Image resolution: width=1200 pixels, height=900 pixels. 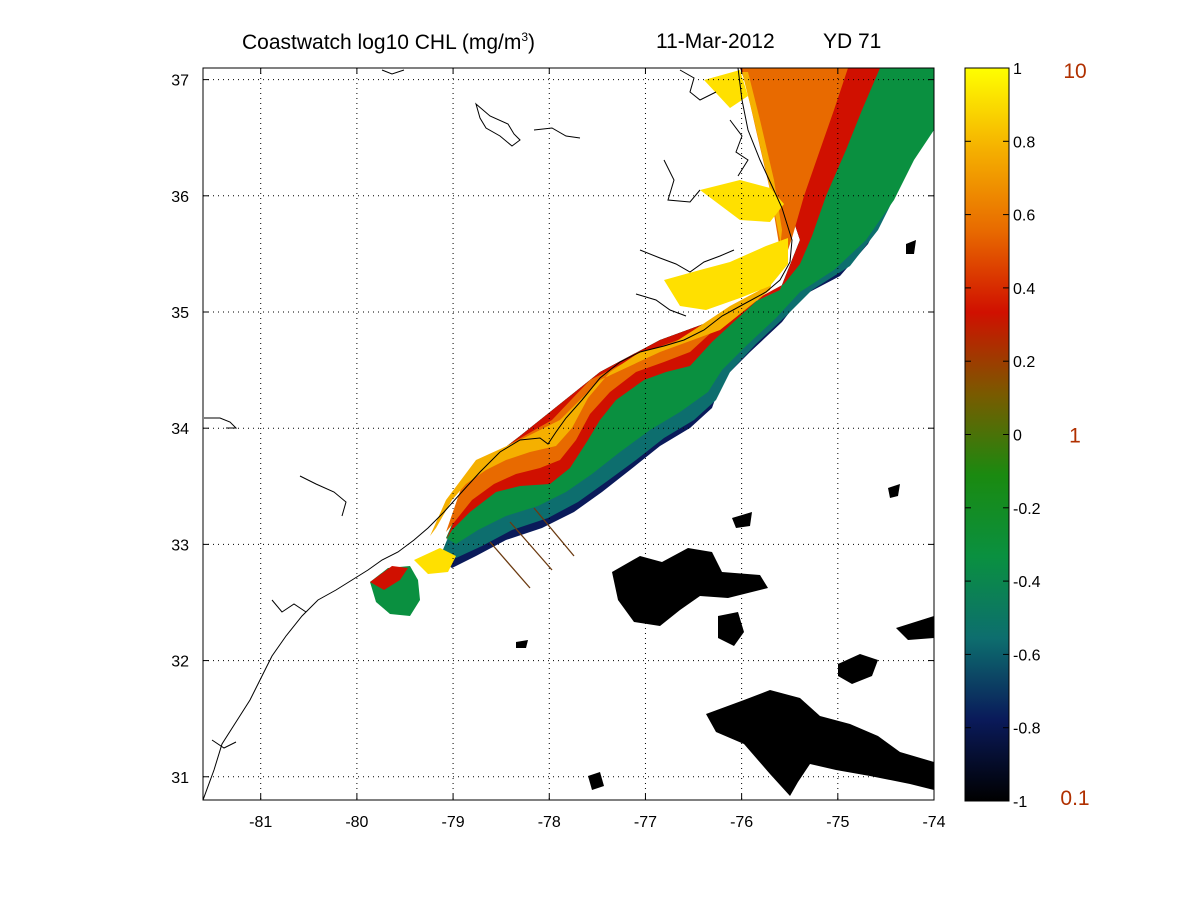 What do you see at coordinates (356, 822) in the screenshot?
I see `x-tick-label: -80` at bounding box center [356, 822].